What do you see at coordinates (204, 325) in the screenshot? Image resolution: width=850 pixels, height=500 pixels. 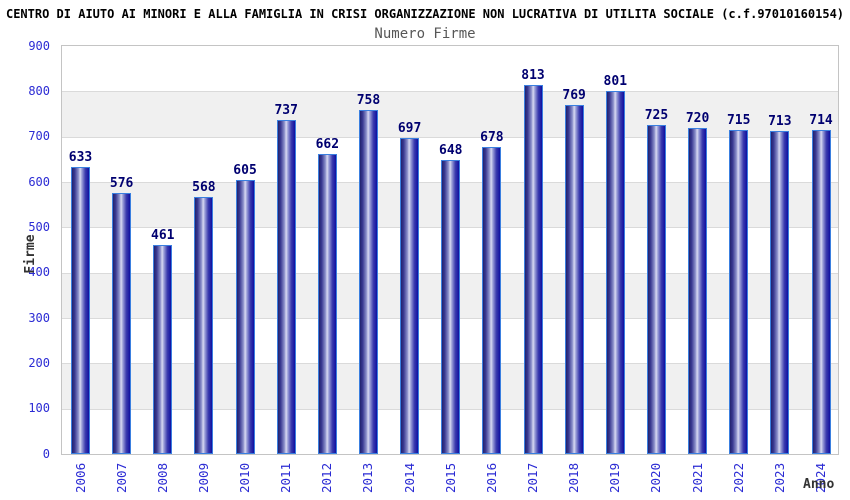 I see `bar-2009` at bounding box center [204, 325].